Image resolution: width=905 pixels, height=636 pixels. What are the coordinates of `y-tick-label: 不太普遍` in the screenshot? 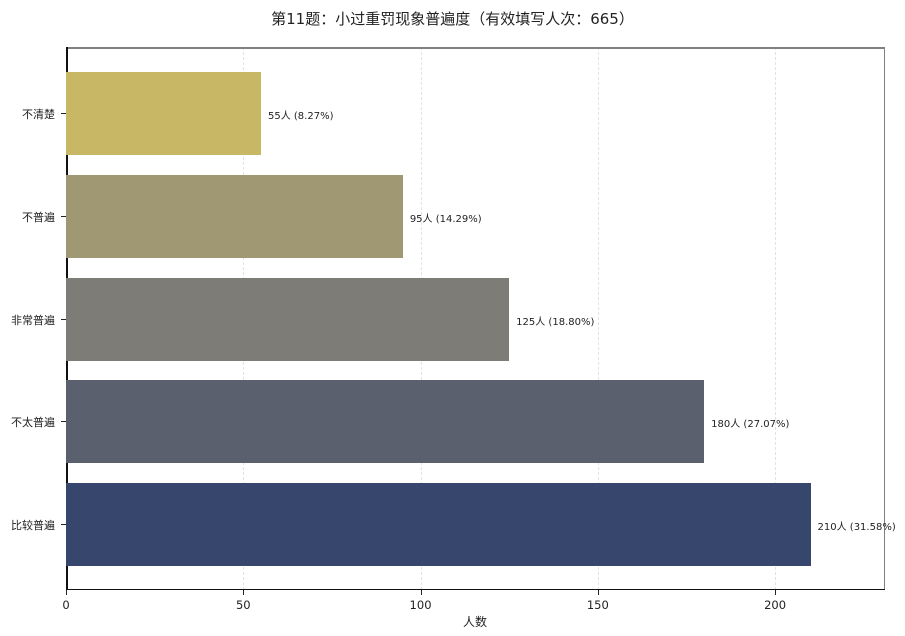 It's located at (33, 422).